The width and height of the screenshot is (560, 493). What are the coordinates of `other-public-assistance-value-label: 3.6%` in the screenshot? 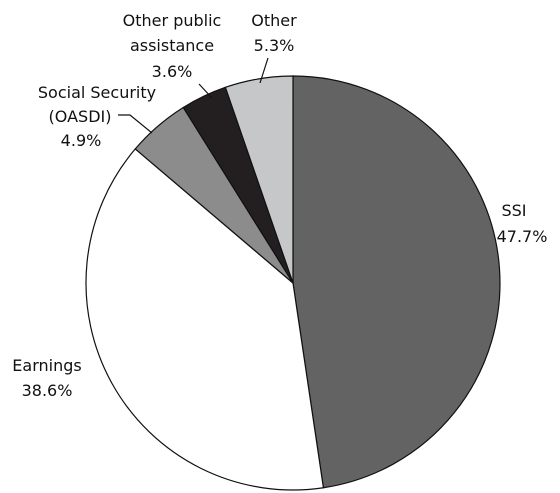 It's located at (172, 71).